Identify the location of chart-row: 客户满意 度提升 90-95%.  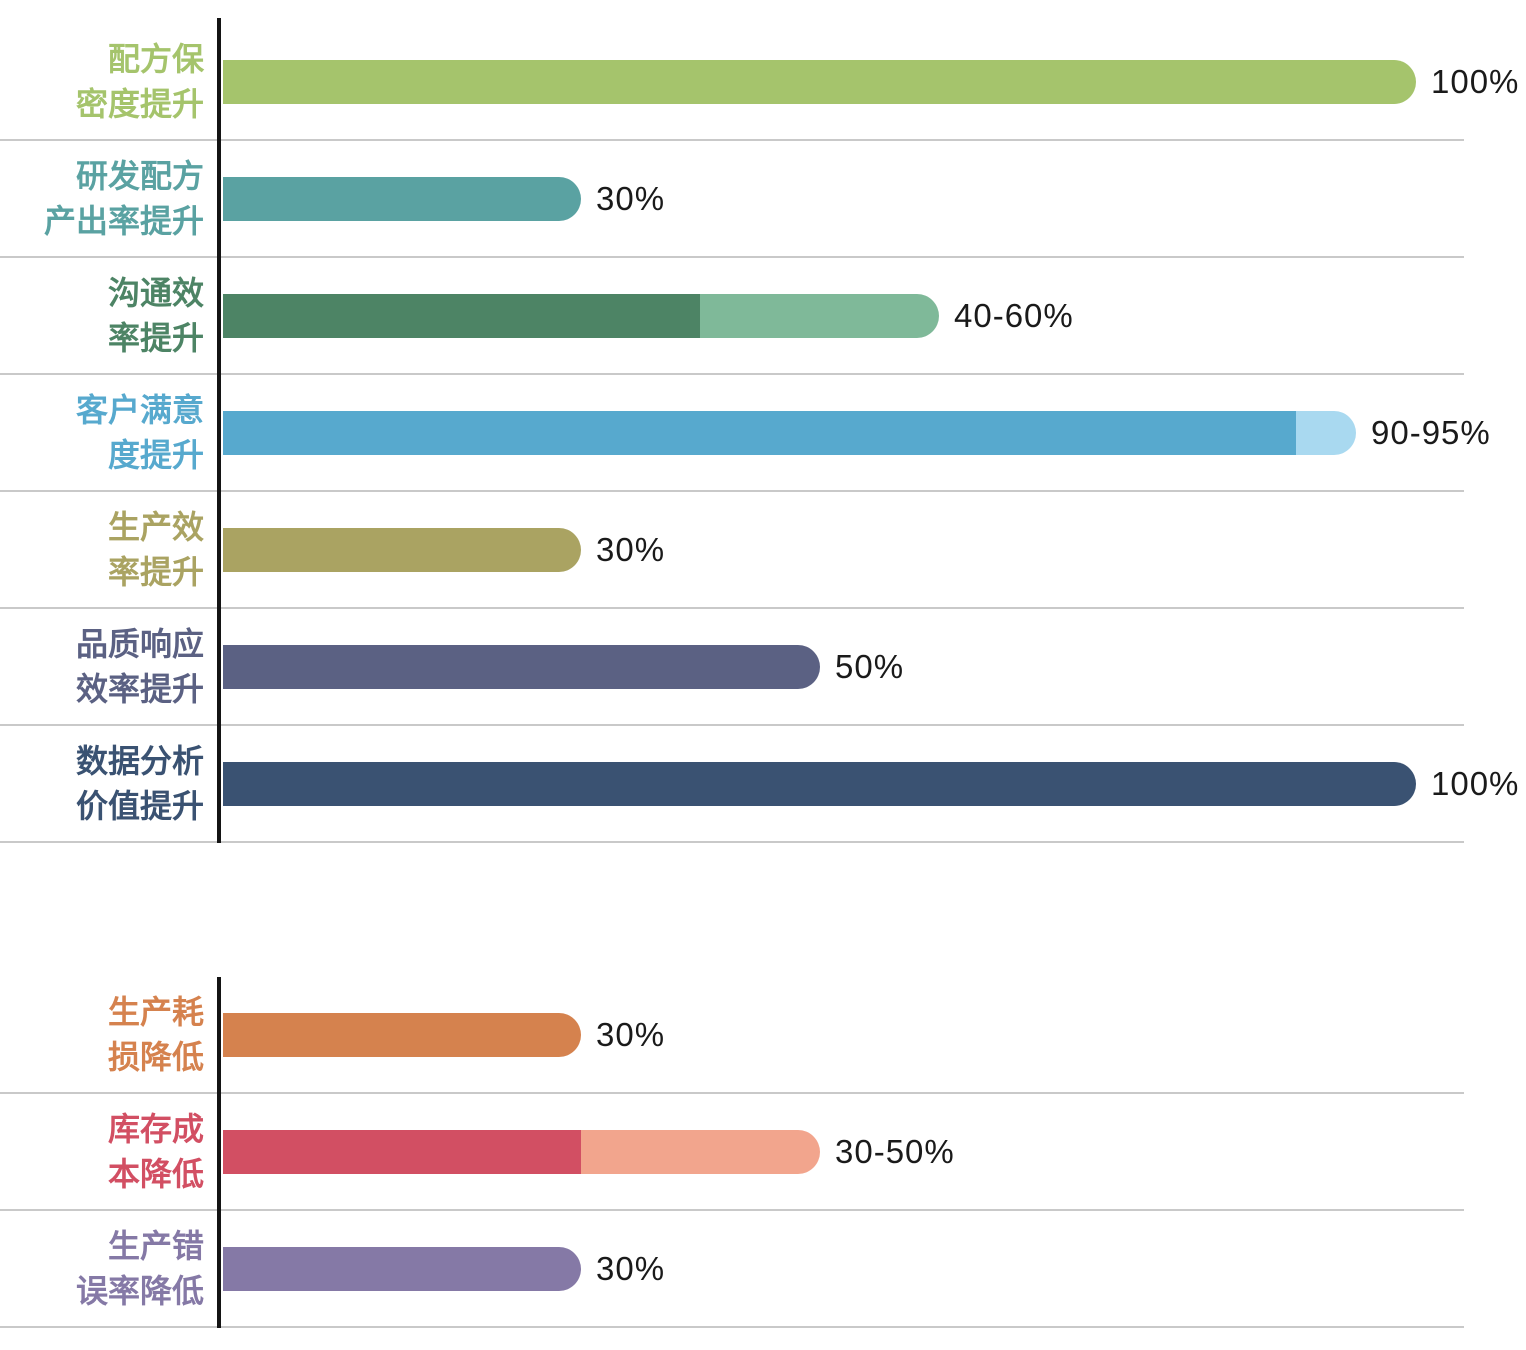
(745, 433).